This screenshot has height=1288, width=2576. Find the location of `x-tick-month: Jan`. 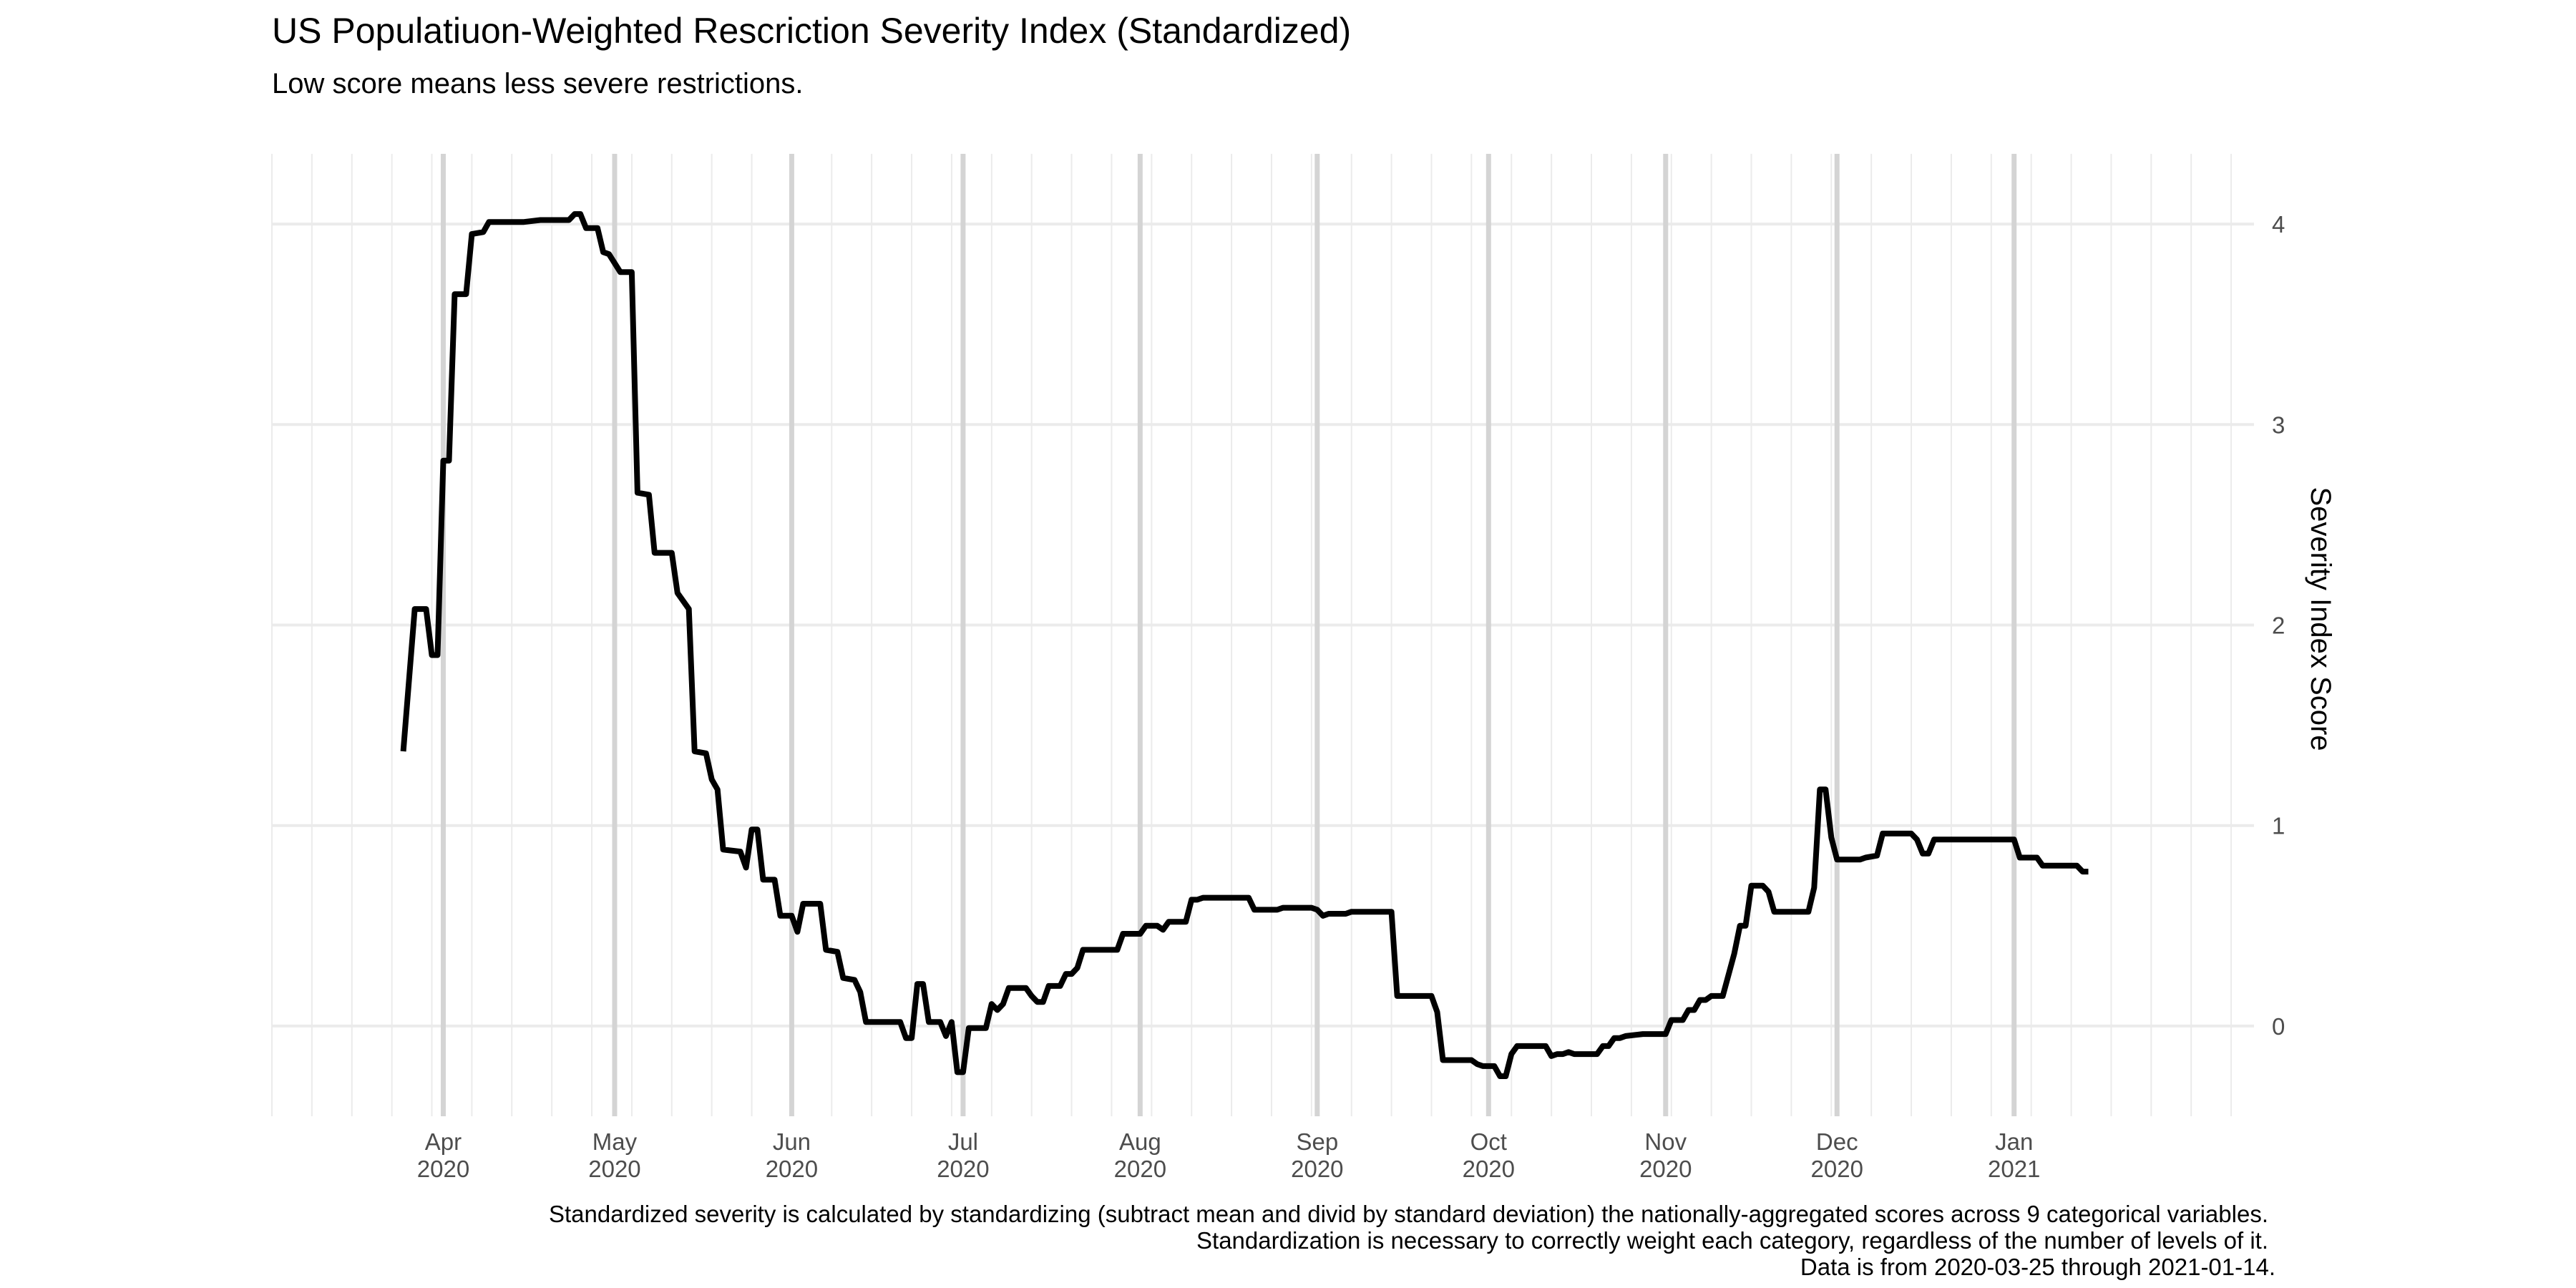

x-tick-month: Jan is located at coordinates (2014, 1141).